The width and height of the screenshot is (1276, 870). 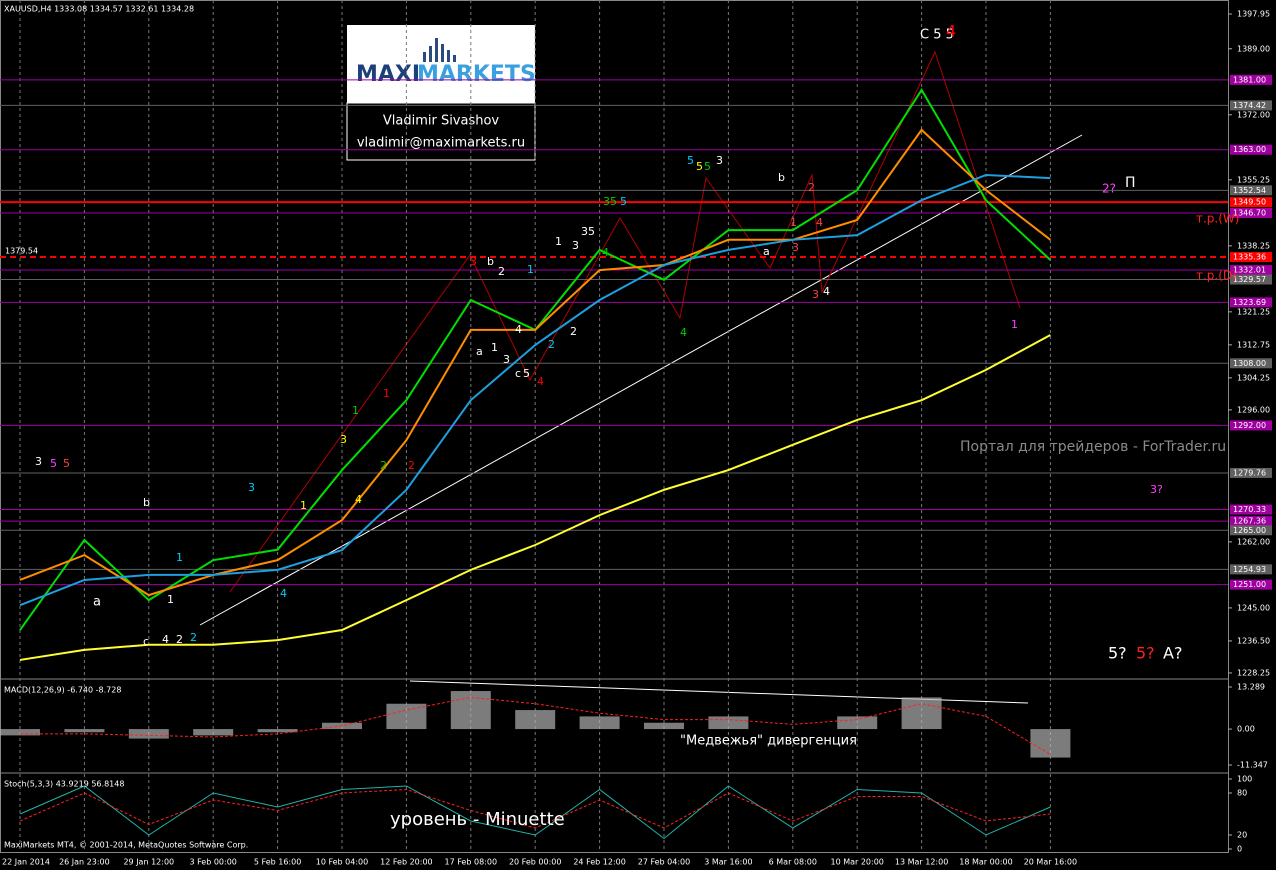 I want to click on panel-title: MACD(12,26,9) -6.740 -8.728, so click(x=62, y=690).